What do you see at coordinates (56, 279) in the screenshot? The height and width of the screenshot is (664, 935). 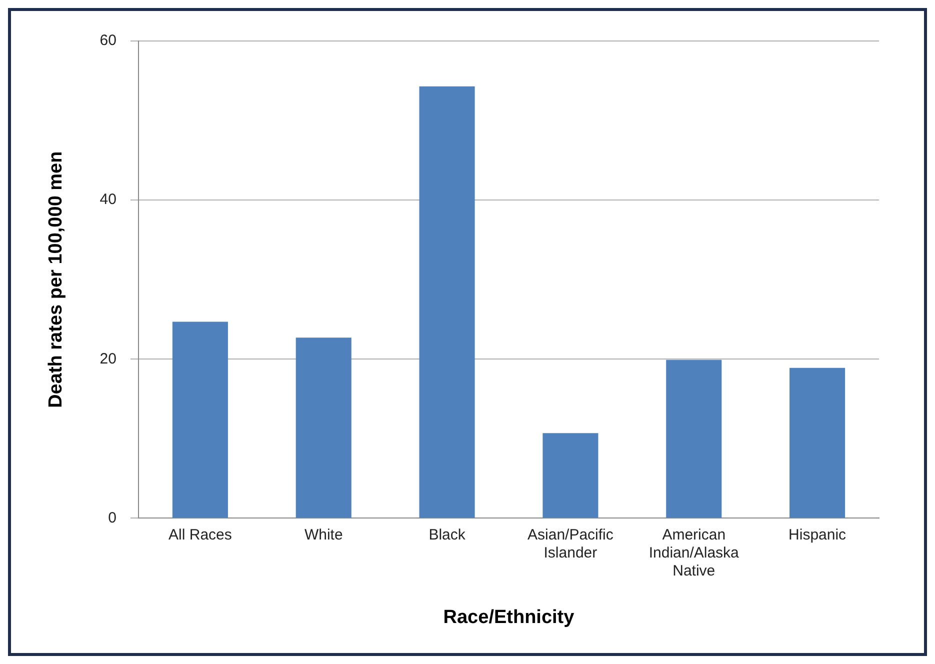 I see `y-axis-title: Death rates per 100,000 men` at bounding box center [56, 279].